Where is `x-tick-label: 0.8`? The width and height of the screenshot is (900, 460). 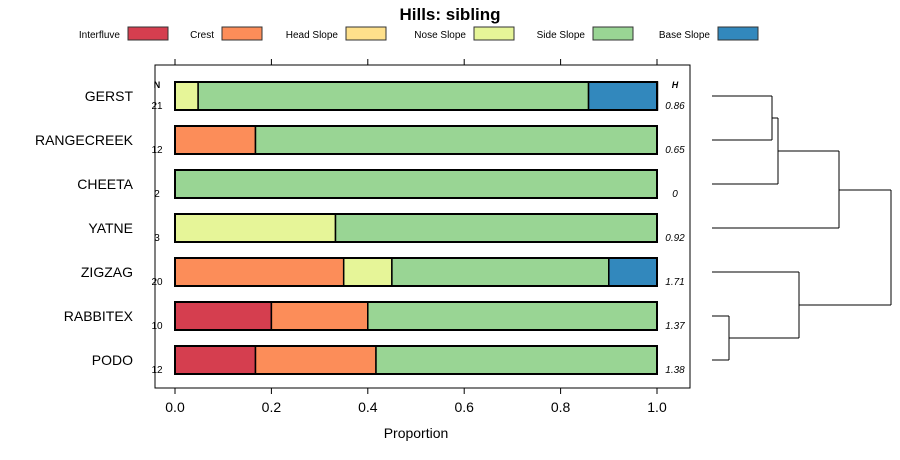
x-tick-label: 0.8 is located at coordinates (561, 407).